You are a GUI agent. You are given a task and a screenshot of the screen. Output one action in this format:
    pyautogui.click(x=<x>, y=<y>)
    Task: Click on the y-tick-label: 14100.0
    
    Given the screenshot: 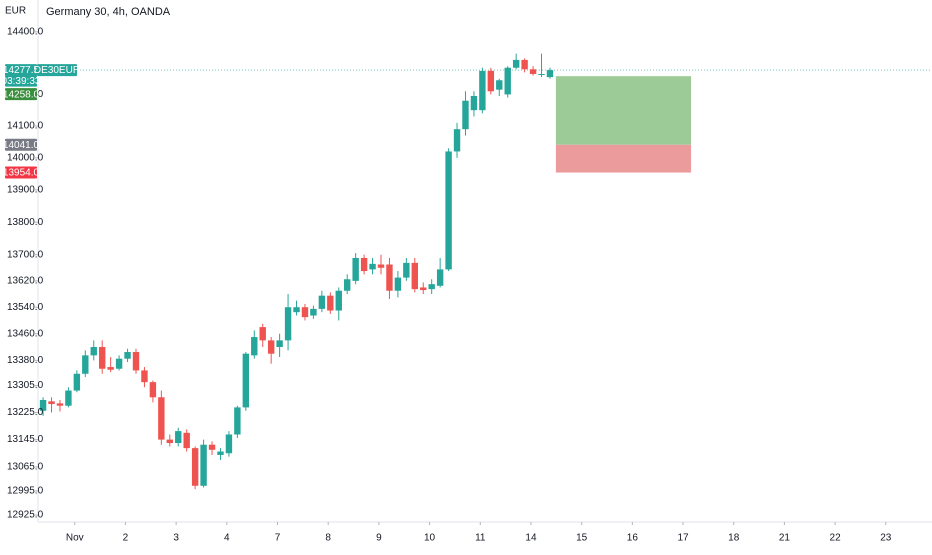 What is the action you would take?
    pyautogui.click(x=25, y=126)
    